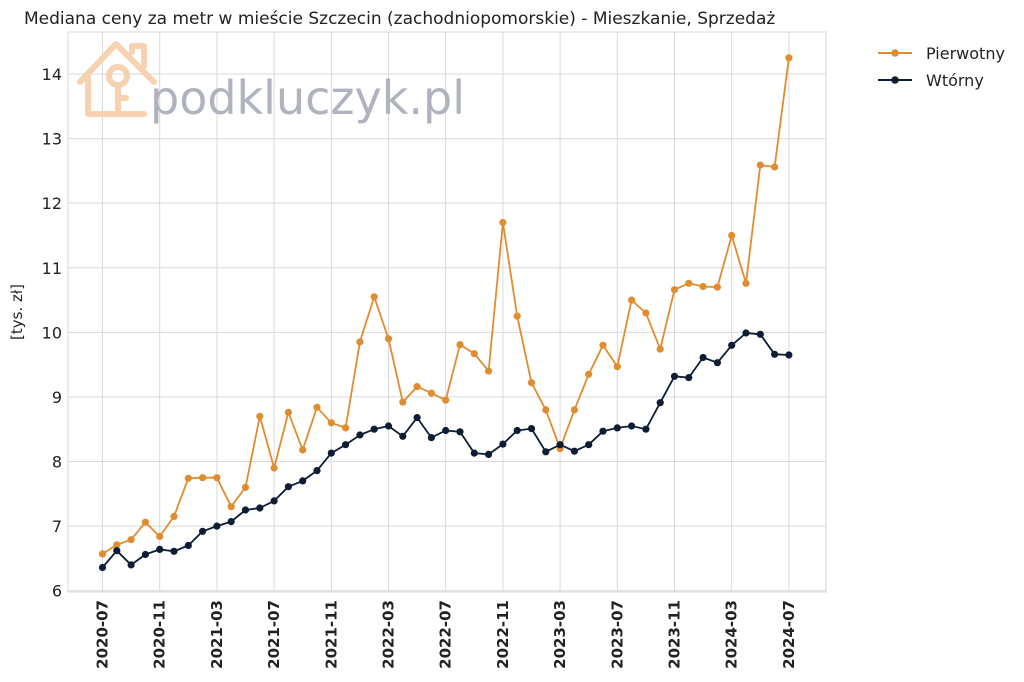 Image resolution: width=1024 pixels, height=682 pixels. What do you see at coordinates (52, 203) in the screenshot?
I see `y-tick-label: 12` at bounding box center [52, 203].